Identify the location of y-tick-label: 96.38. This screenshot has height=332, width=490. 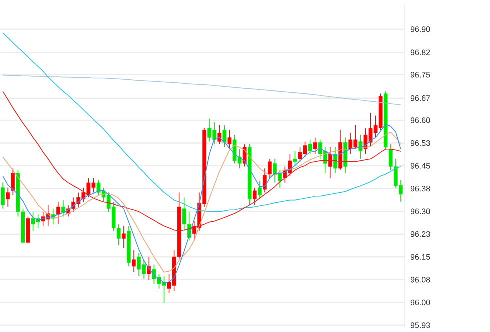
(420, 189).